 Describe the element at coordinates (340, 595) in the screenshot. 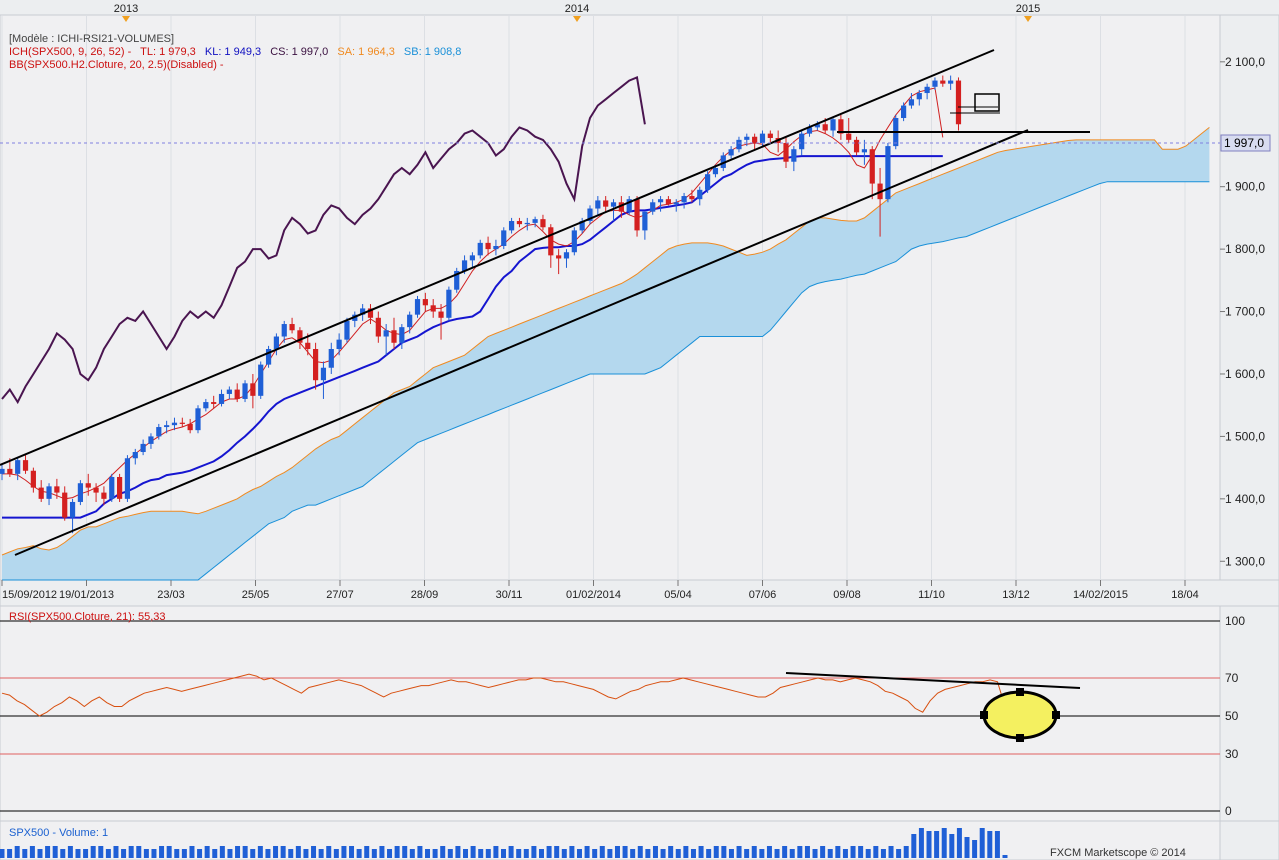

I see `x-tick-label-4: 27/07` at that location.